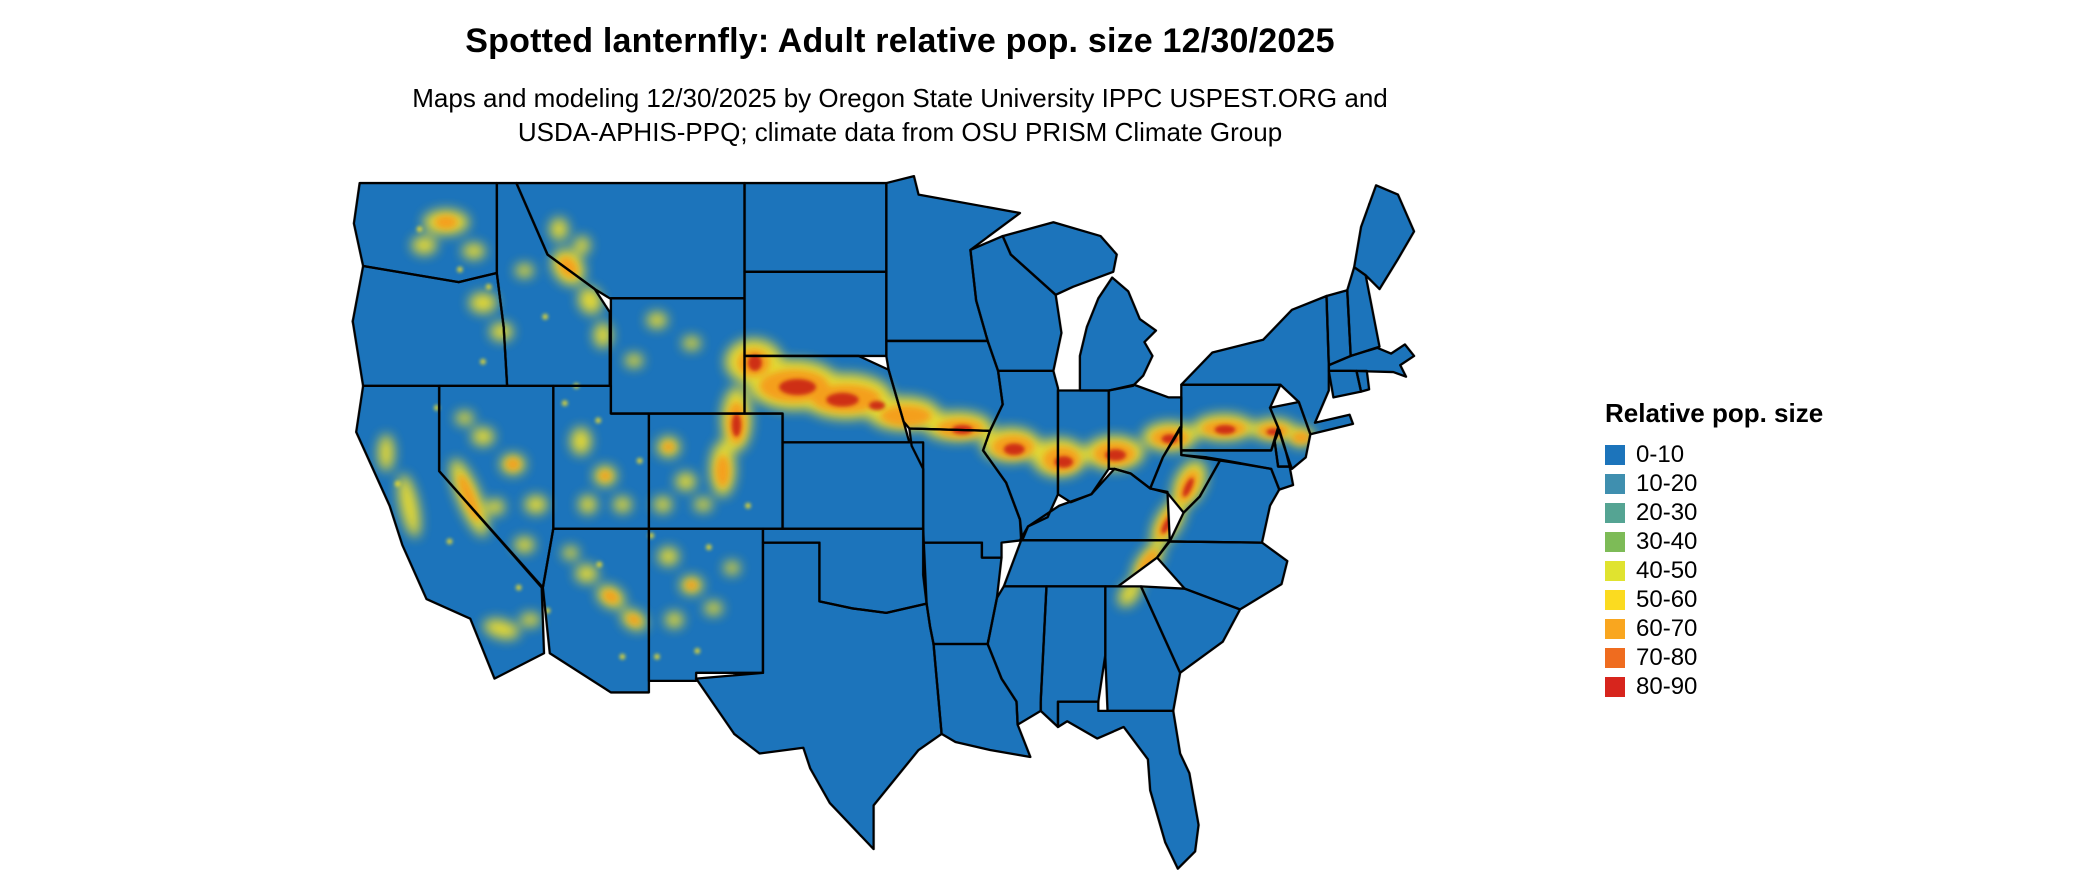 This screenshot has height=892, width=2100. I want to click on legend-item: 70-80, so click(1714, 658).